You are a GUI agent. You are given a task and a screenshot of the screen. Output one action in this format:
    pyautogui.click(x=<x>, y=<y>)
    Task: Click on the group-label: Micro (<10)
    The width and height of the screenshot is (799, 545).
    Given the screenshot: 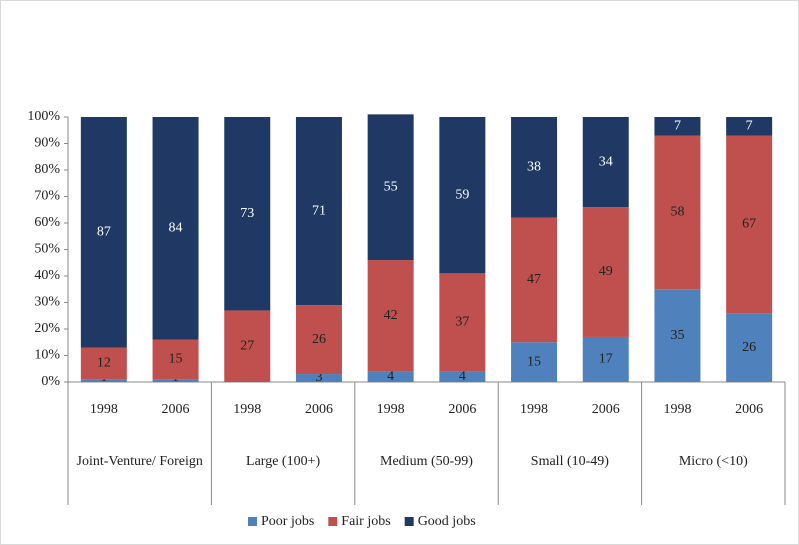 What is the action you would take?
    pyautogui.click(x=713, y=461)
    